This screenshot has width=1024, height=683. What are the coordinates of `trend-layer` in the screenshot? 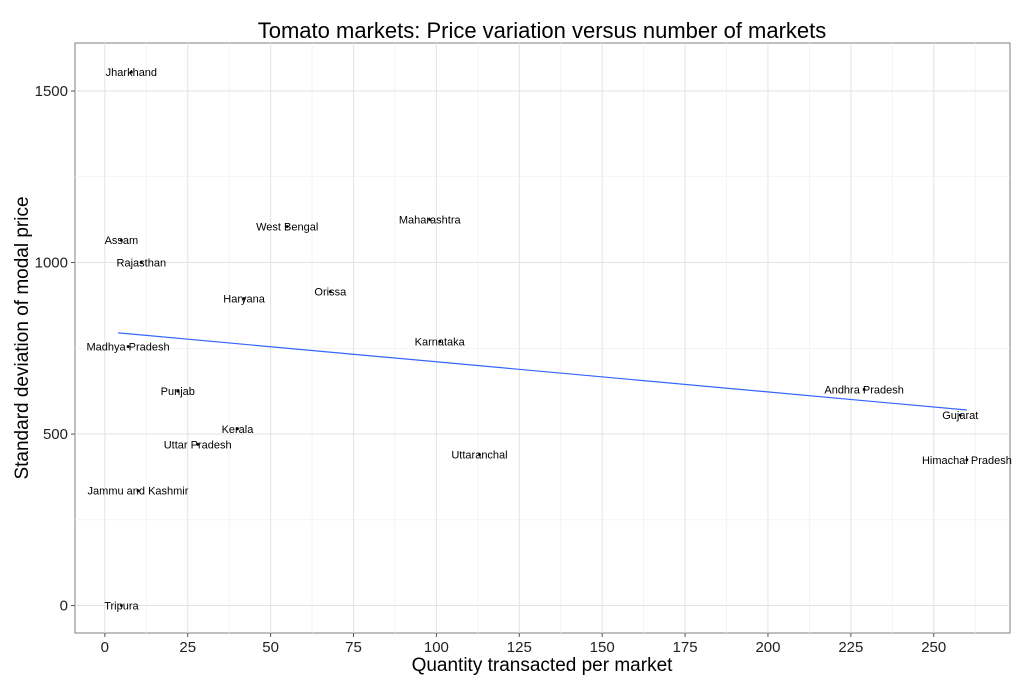 It's located at (542, 371).